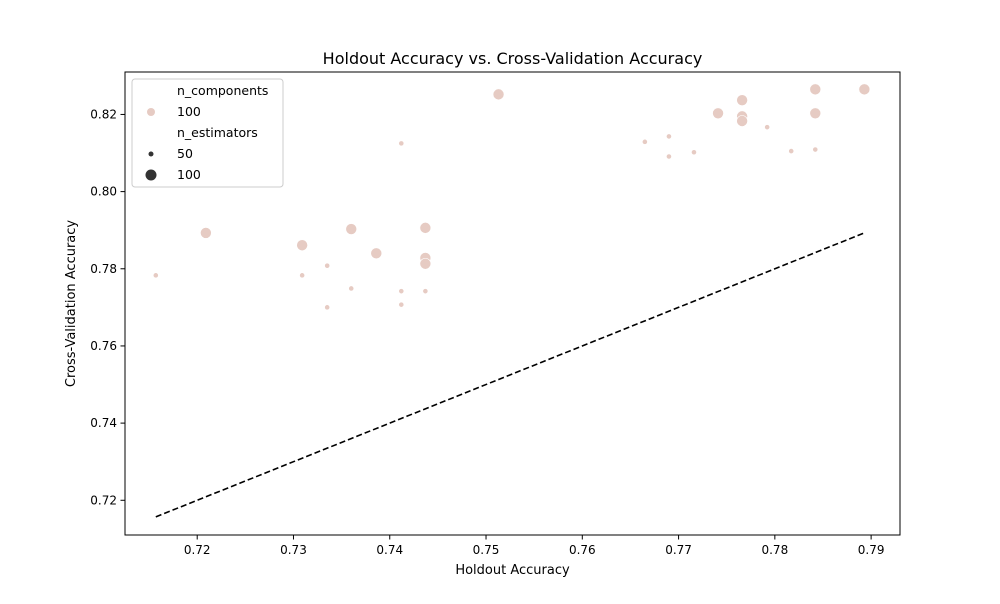  What do you see at coordinates (222, 90) in the screenshot?
I see `legend-hue-title: n_components` at bounding box center [222, 90].